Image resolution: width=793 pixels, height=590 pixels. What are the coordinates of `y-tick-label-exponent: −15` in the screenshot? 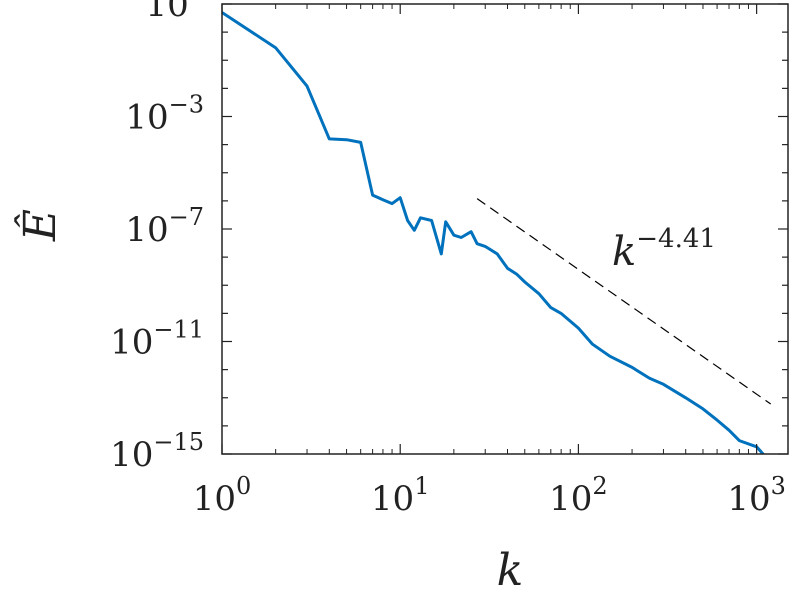 It's located at (178, 442).